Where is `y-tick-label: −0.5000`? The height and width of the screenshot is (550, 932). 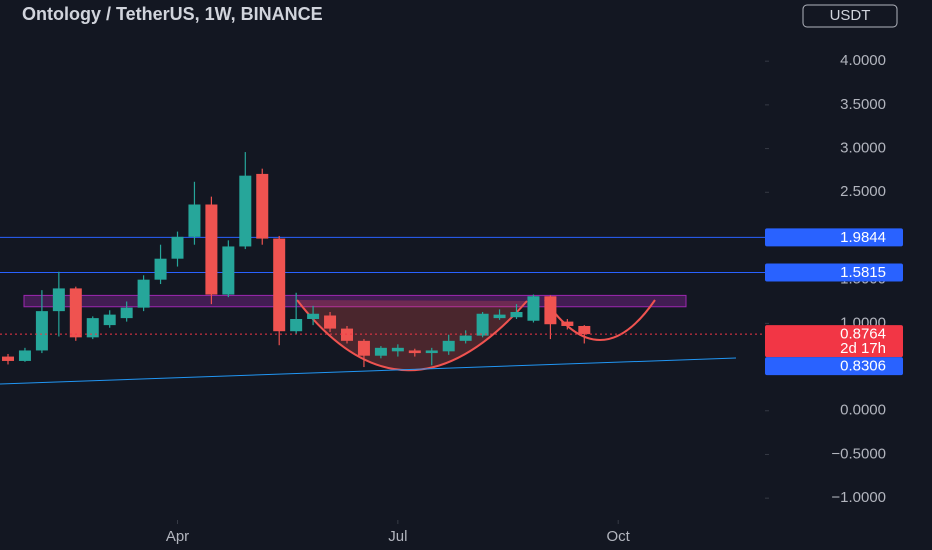
y-tick-label: −0.5000 is located at coordinates (858, 453).